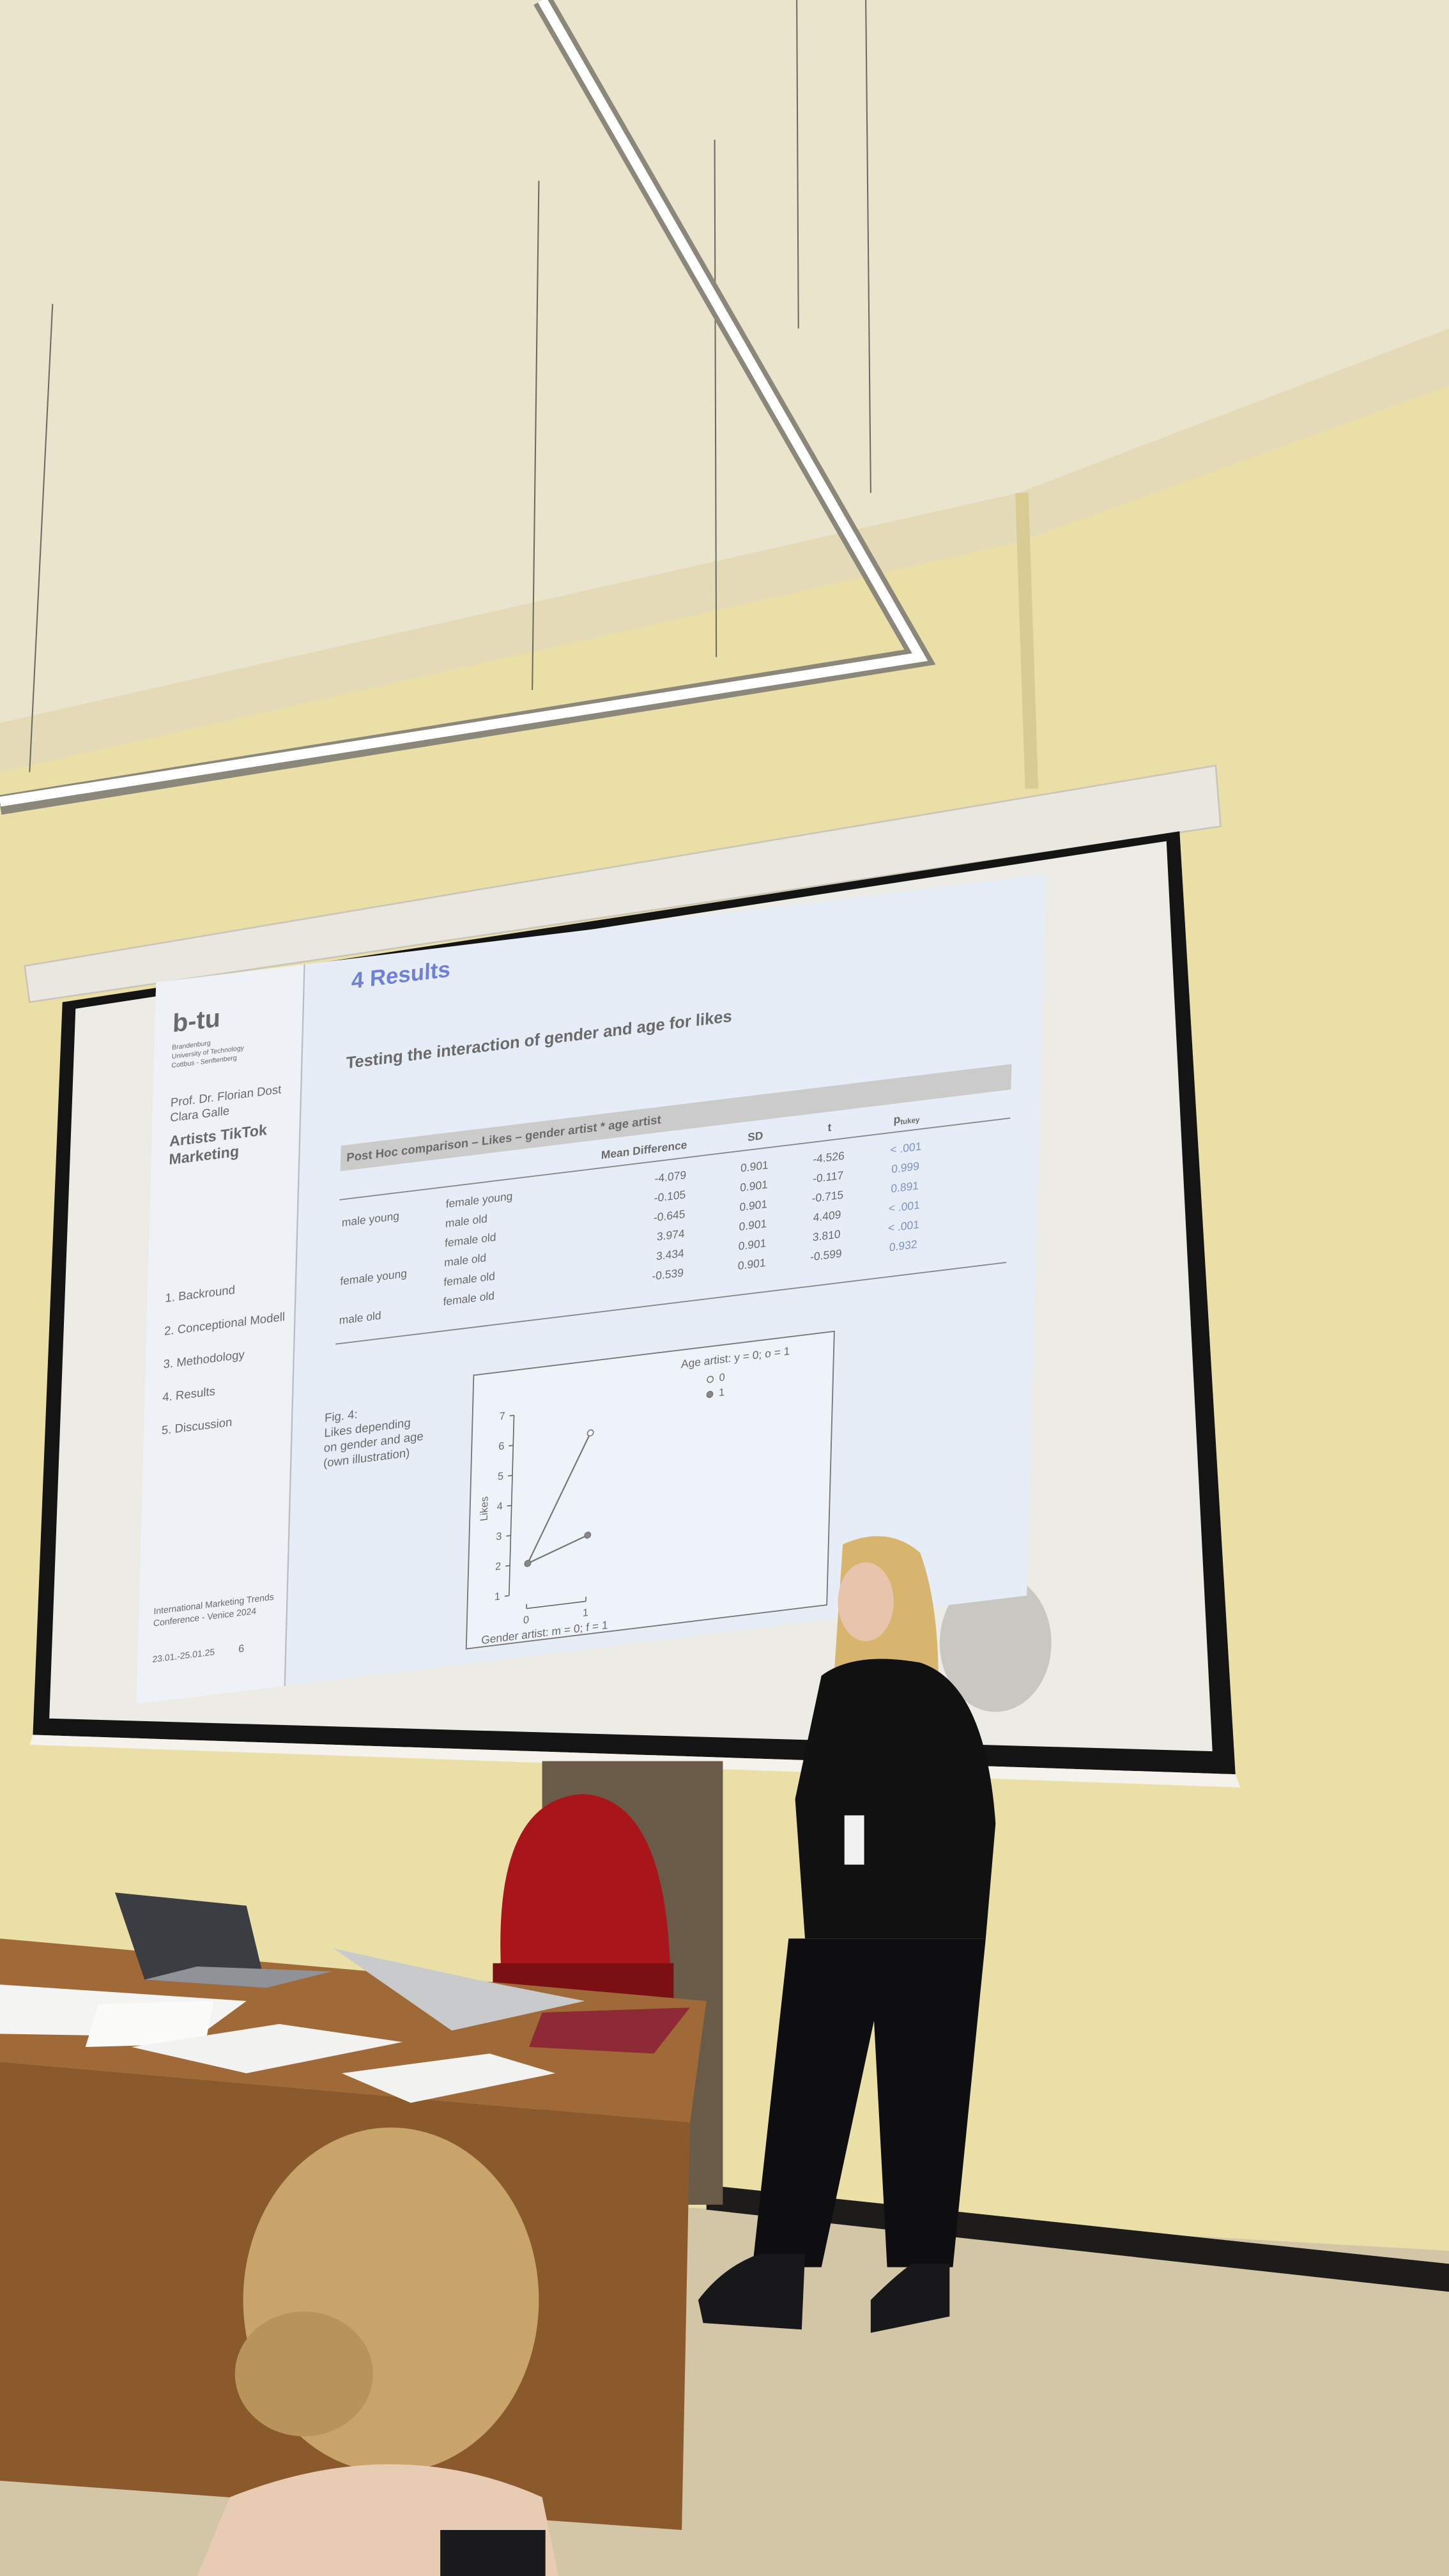  What do you see at coordinates (910, 1121) in the screenshot?
I see `p-subscript: tukey` at bounding box center [910, 1121].